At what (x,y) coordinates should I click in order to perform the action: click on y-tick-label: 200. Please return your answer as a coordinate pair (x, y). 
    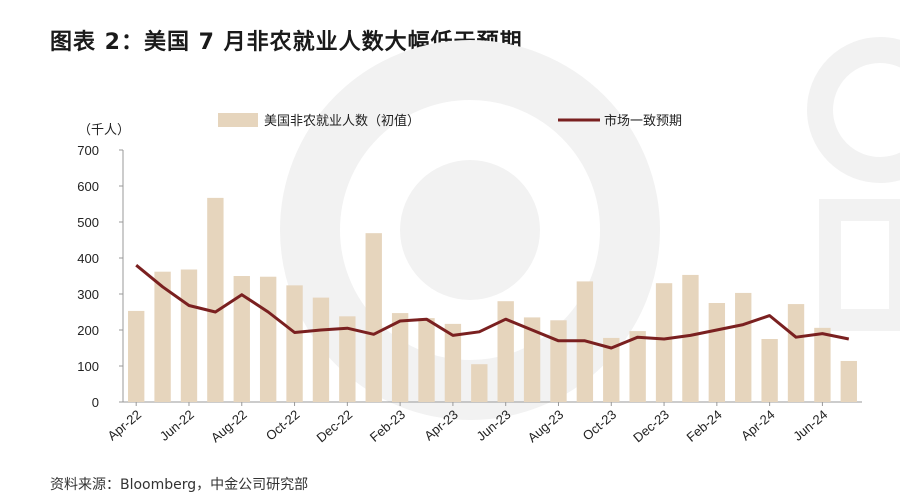
    Looking at the image, I should click on (88, 330).